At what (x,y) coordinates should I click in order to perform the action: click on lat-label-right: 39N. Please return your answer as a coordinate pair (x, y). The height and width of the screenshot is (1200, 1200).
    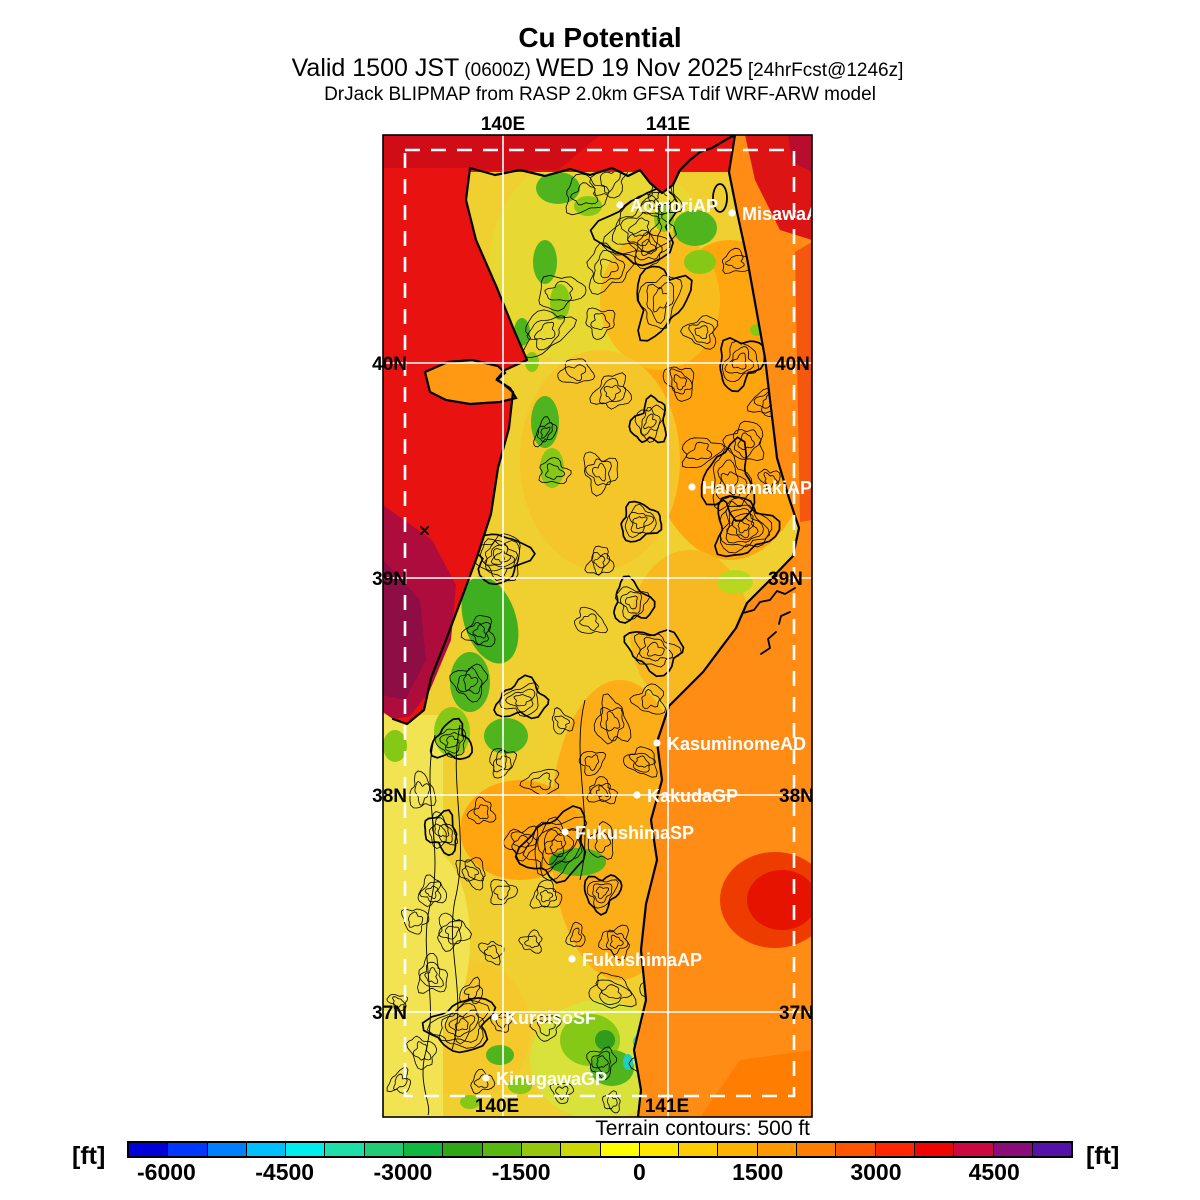
    Looking at the image, I should click on (785, 579).